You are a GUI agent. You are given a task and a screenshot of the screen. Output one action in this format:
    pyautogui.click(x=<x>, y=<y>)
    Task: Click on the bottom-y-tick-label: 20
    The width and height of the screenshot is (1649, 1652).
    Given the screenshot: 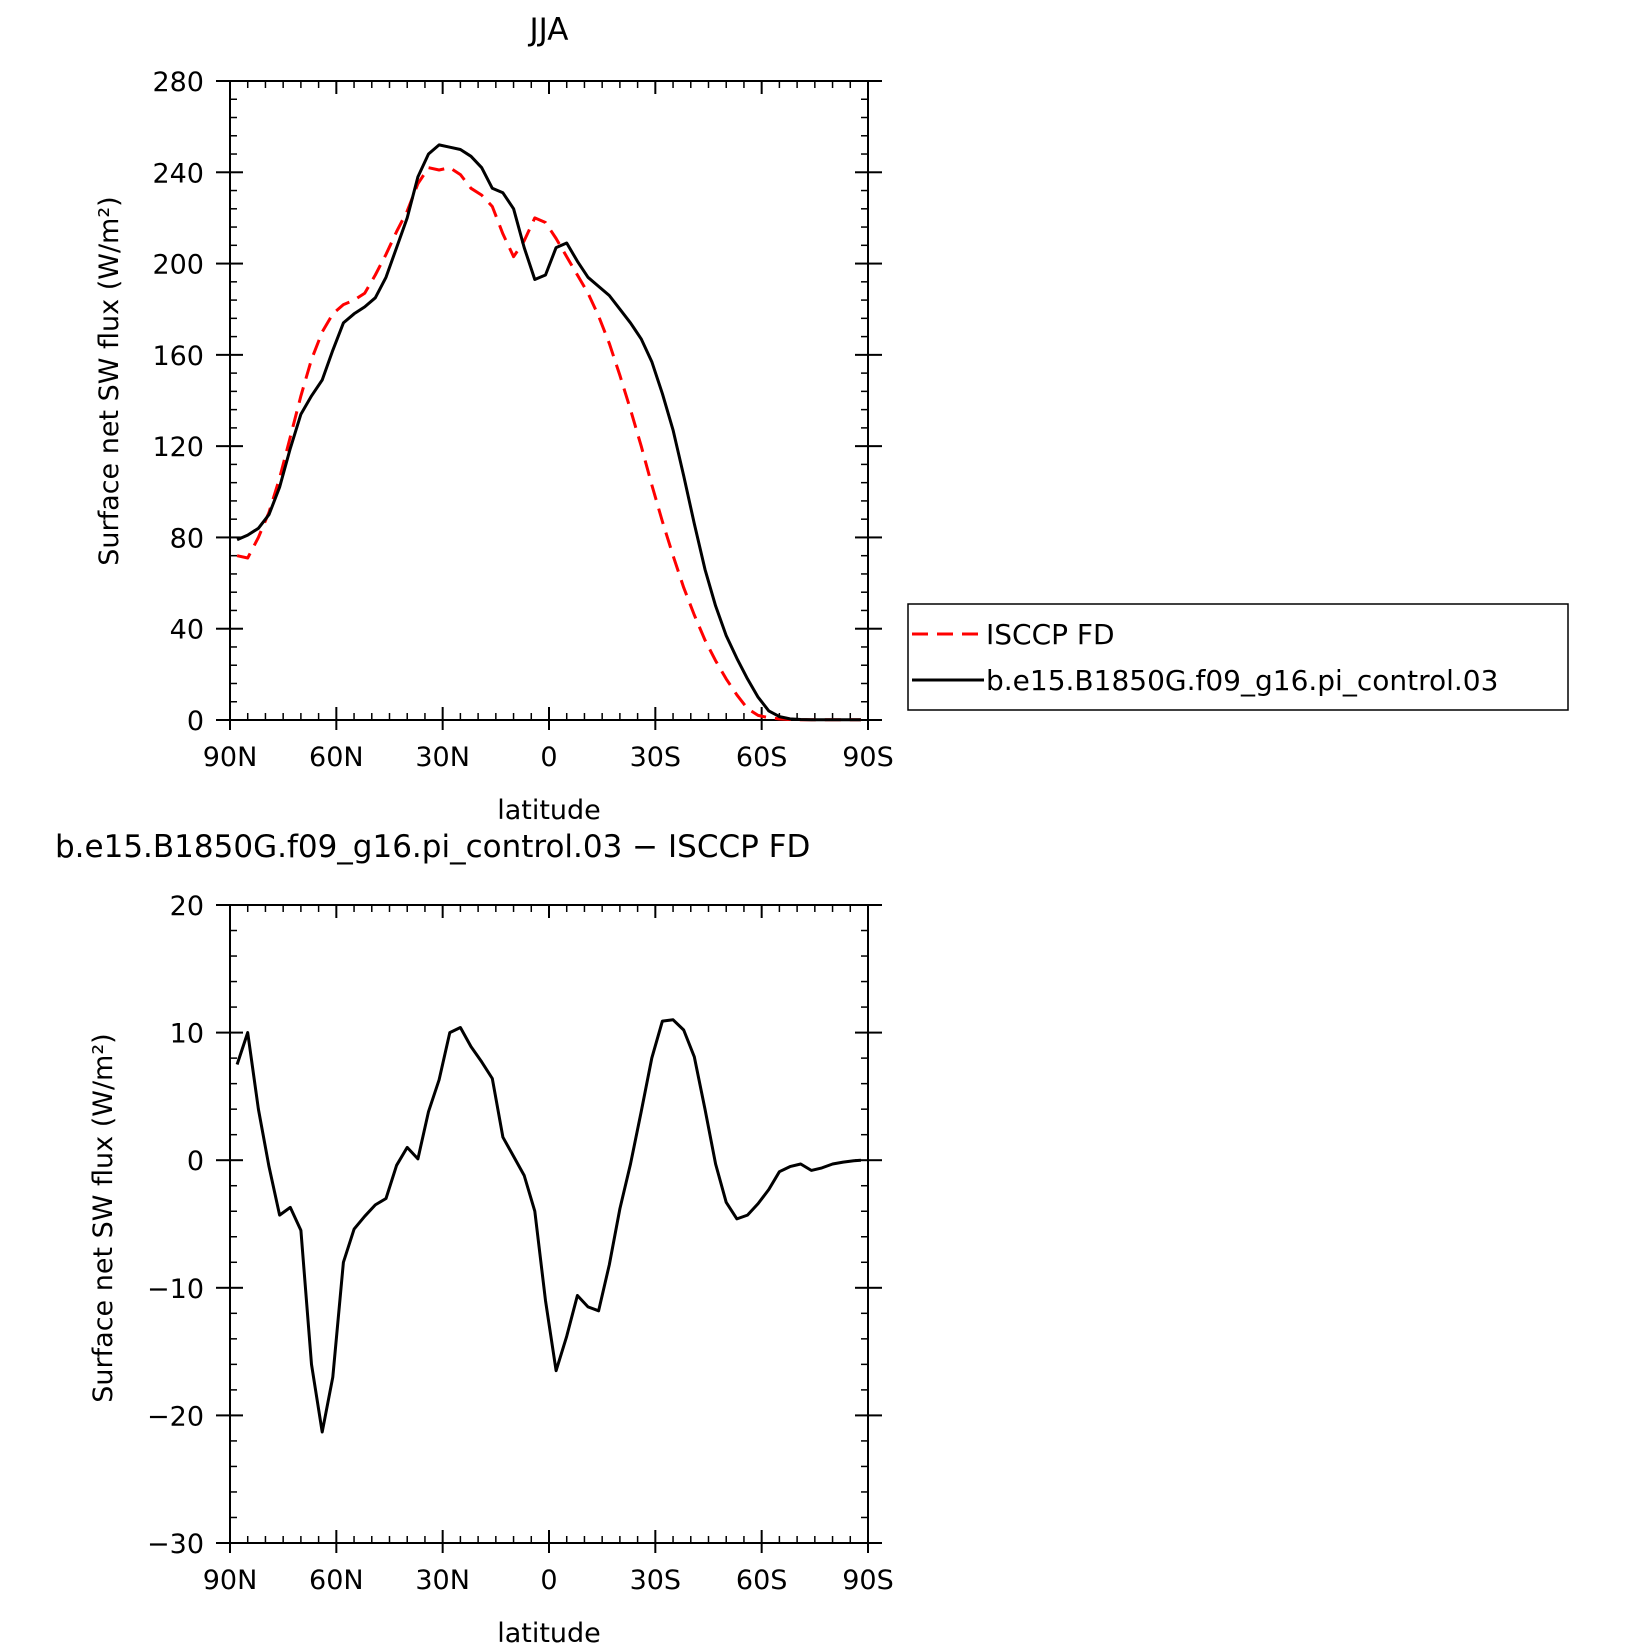 What is the action you would take?
    pyautogui.click(x=187, y=906)
    